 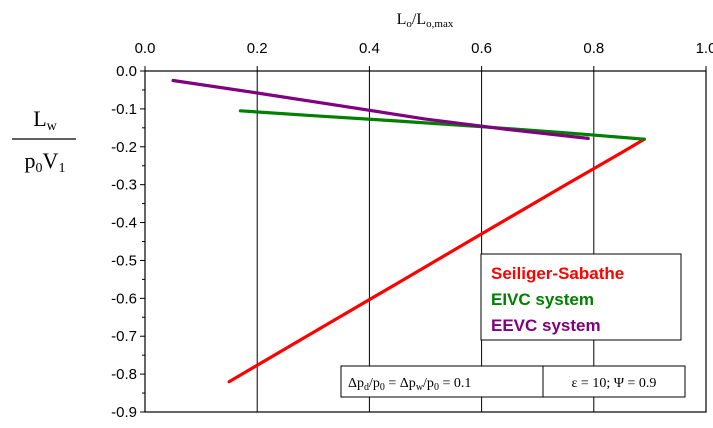 What do you see at coordinates (557, 273) in the screenshot?
I see `legend-entry-seiliger: Seiliger-Sabathe` at bounding box center [557, 273].